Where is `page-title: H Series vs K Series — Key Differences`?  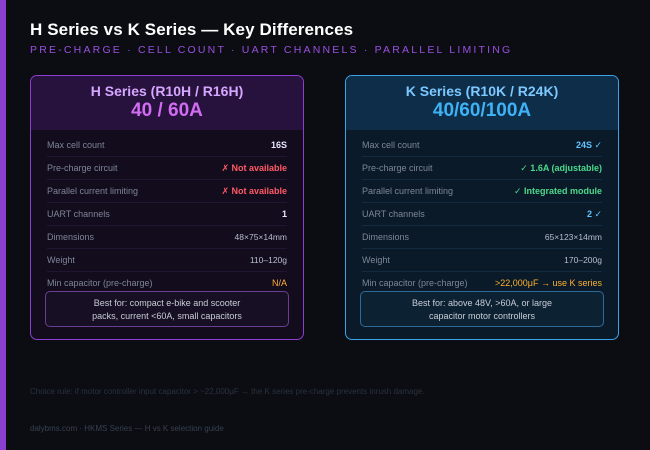
page-title: H Series vs K Series — Key Differences is located at coordinates (192, 29).